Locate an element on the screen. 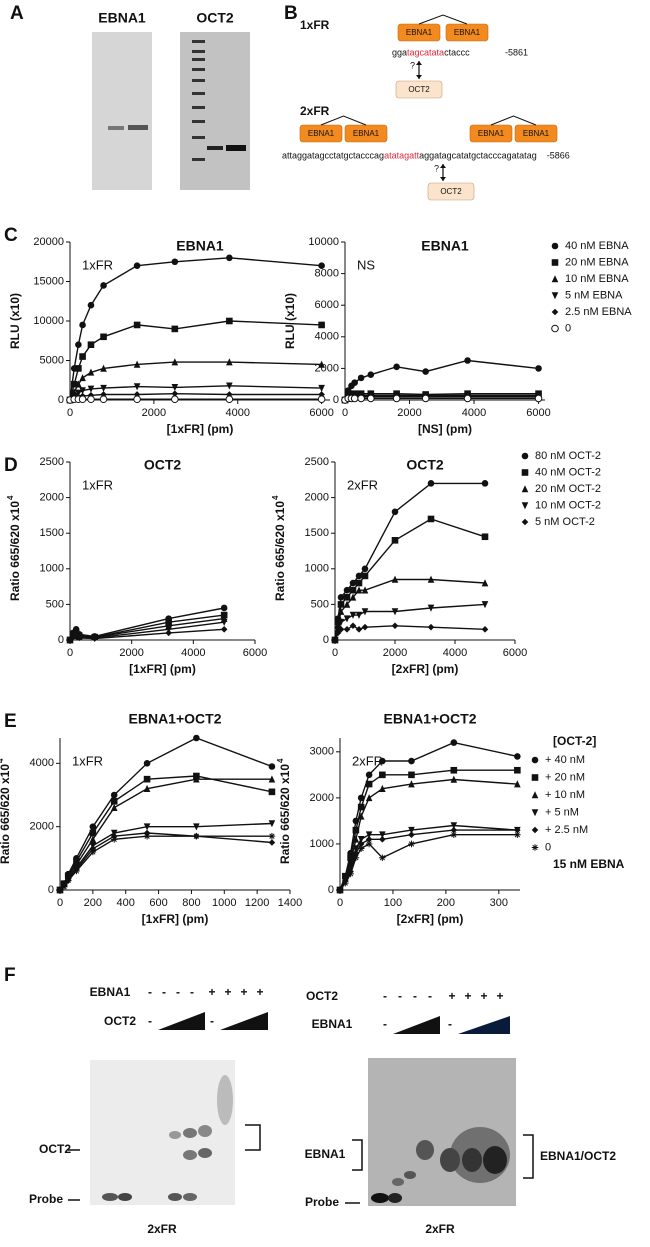  partner-label: OCT2 is located at coordinates (419, 89).